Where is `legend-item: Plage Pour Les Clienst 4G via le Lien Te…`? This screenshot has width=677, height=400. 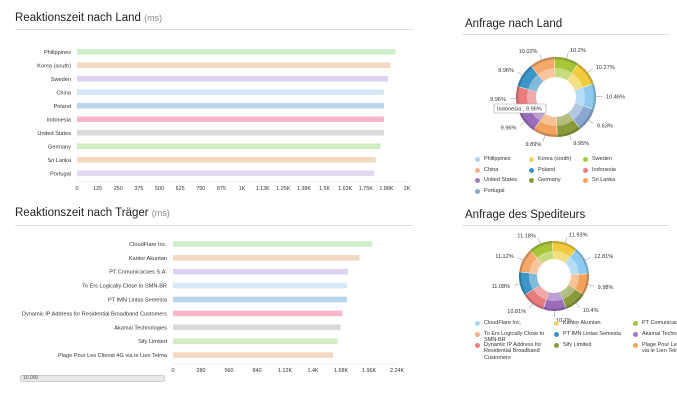 legend-item: Plage Pour Les Clienst 4G via le Lien Te… is located at coordinates (655, 348).